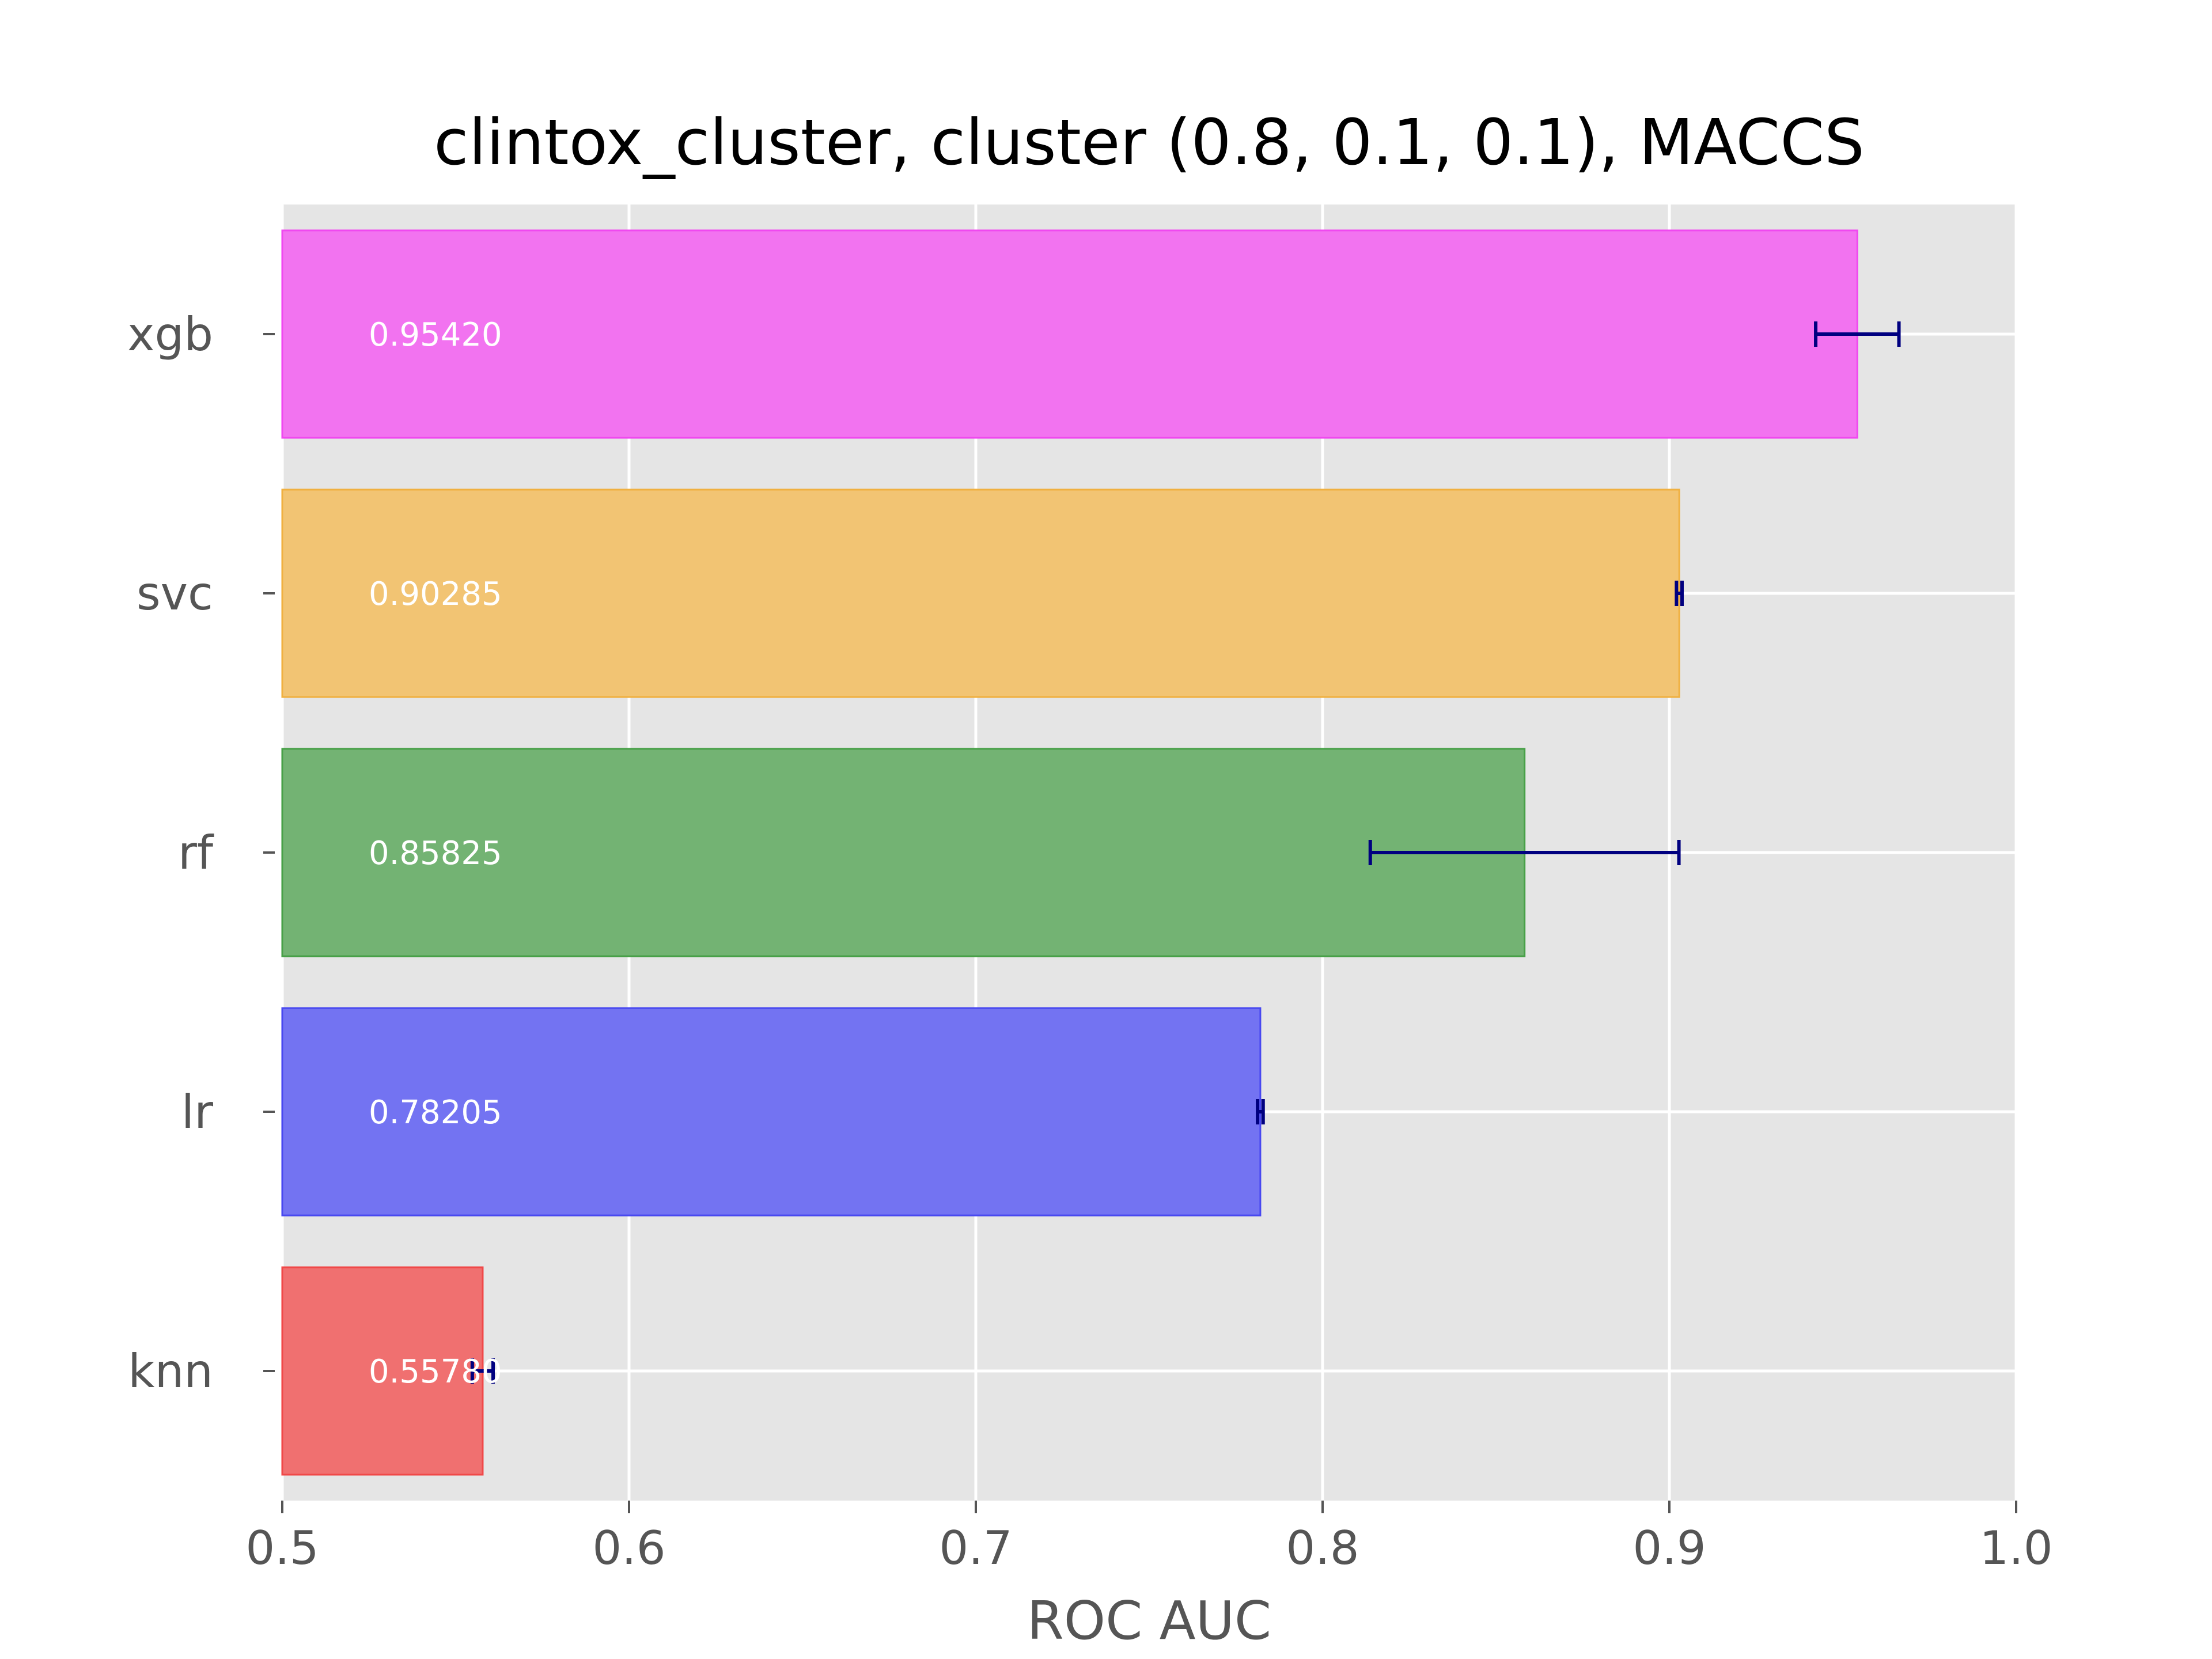 The width and height of the screenshot is (2212, 1659). Describe the element at coordinates (435, 335) in the screenshot. I see `bar-value-label-xgb: 0.95420` at that location.